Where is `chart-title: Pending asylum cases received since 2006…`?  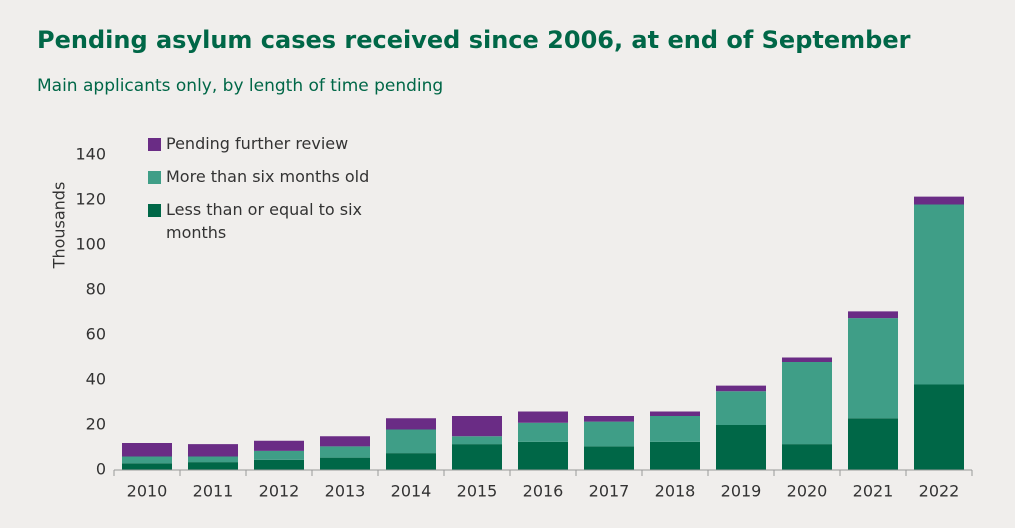
chart-title: Pending asylum cases received since 2006… is located at coordinates (474, 40).